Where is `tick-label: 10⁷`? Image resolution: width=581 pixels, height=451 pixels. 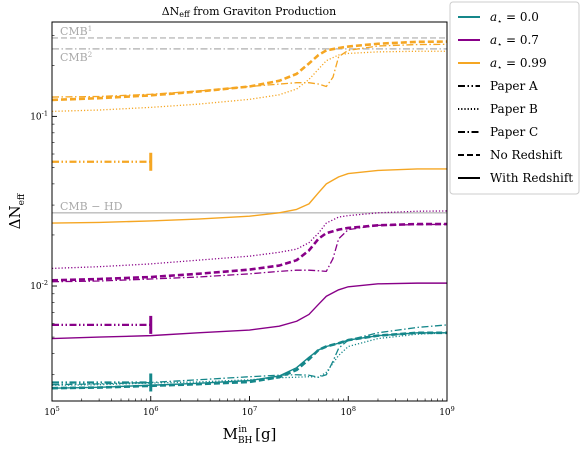
tick-label: 10⁷ is located at coordinates (250, 411).